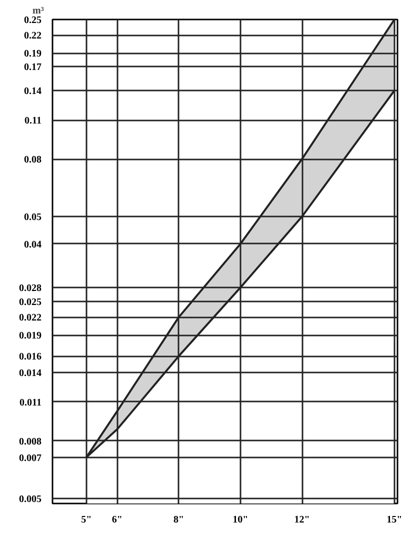 The width and height of the screenshot is (419, 543). What do you see at coordinates (33, 54) in the screenshot?
I see `y-tick-label: 0.19` at bounding box center [33, 54].